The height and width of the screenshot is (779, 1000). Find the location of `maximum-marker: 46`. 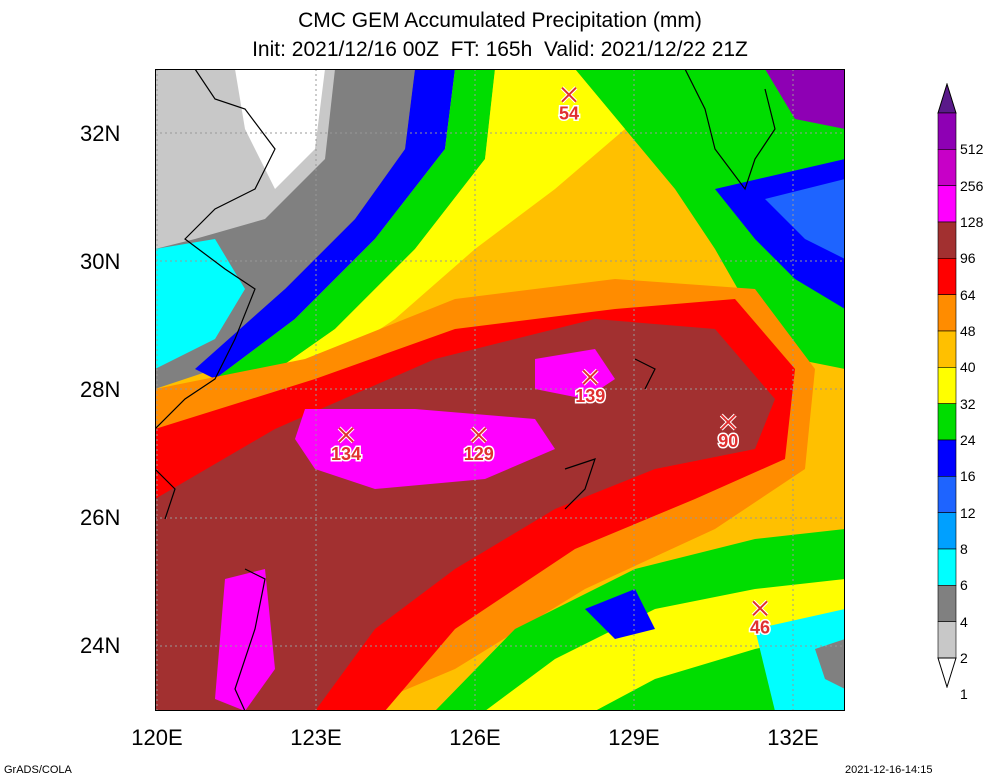

maximum-marker: 46 is located at coordinates (760, 619).